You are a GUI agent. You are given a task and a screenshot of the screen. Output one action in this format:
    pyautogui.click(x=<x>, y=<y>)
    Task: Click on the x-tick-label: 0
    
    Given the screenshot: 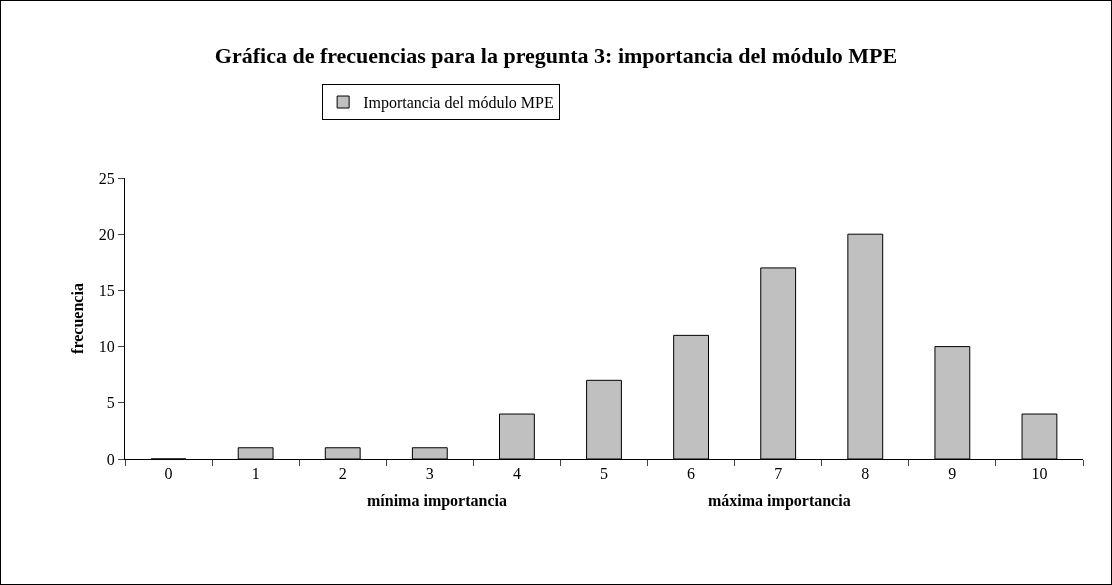 What is the action you would take?
    pyautogui.click(x=168, y=474)
    